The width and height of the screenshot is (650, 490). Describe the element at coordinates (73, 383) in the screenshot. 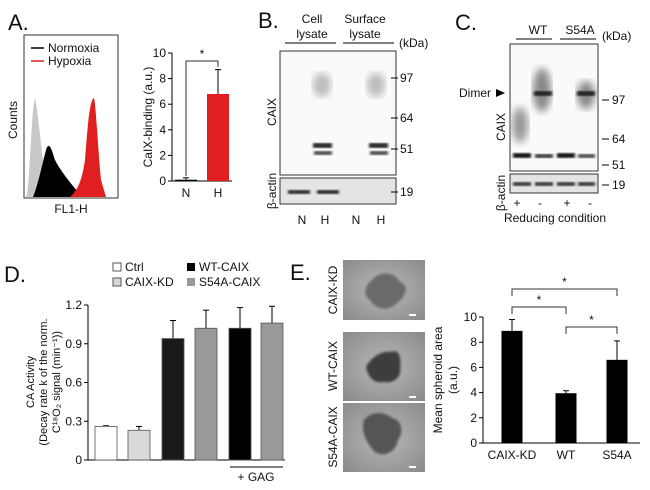

I see `y-tick-label: 0.6` at that location.